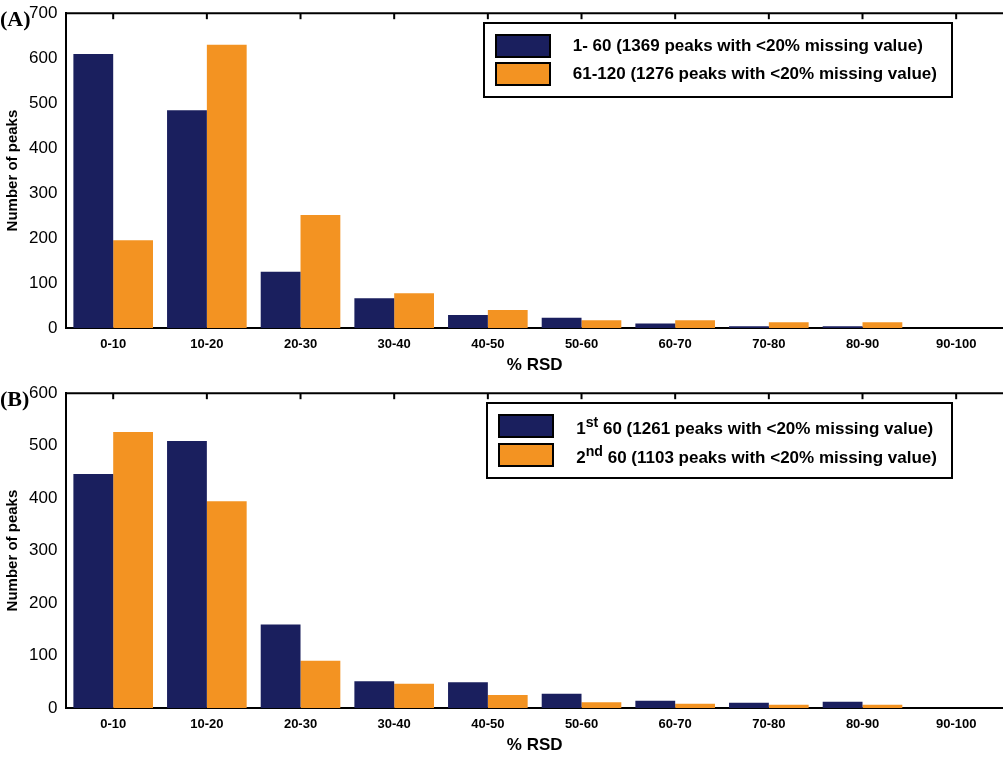  Describe the element at coordinates (755, 426) in the screenshot. I see `legend-label: 1$^{st}$ 60 (1261 peaks with <20% missing value)` at that location.